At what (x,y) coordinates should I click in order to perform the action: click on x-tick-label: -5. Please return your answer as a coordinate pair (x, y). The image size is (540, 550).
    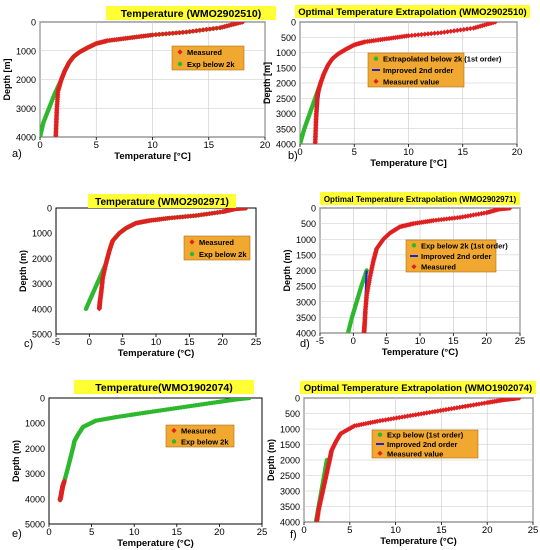
    Looking at the image, I should click on (56, 342).